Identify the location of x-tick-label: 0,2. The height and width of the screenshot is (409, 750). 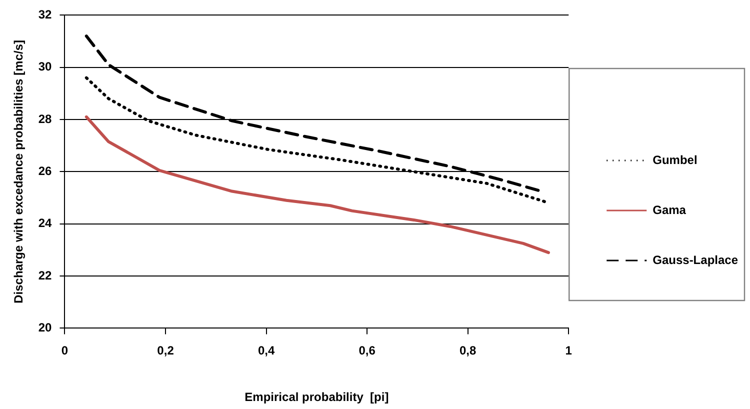
(165, 351).